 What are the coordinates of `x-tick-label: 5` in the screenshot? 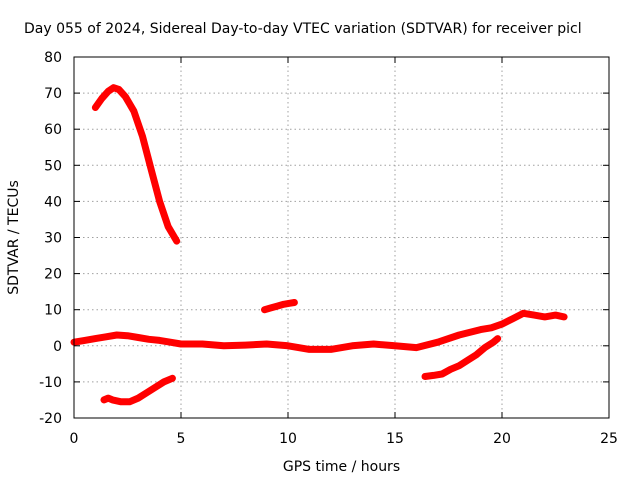 It's located at (181, 439).